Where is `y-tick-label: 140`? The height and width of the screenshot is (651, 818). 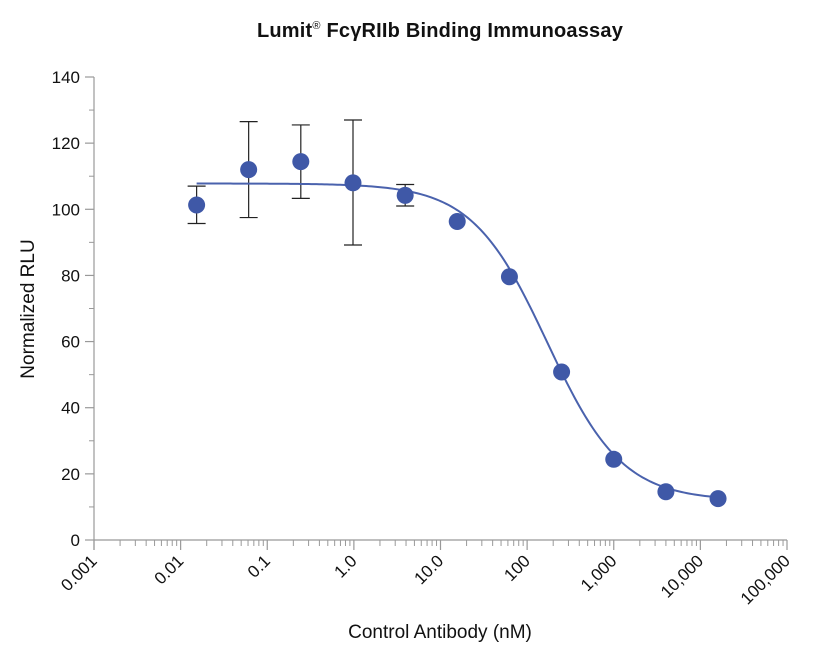 y-tick-label: 140 is located at coordinates (66, 77).